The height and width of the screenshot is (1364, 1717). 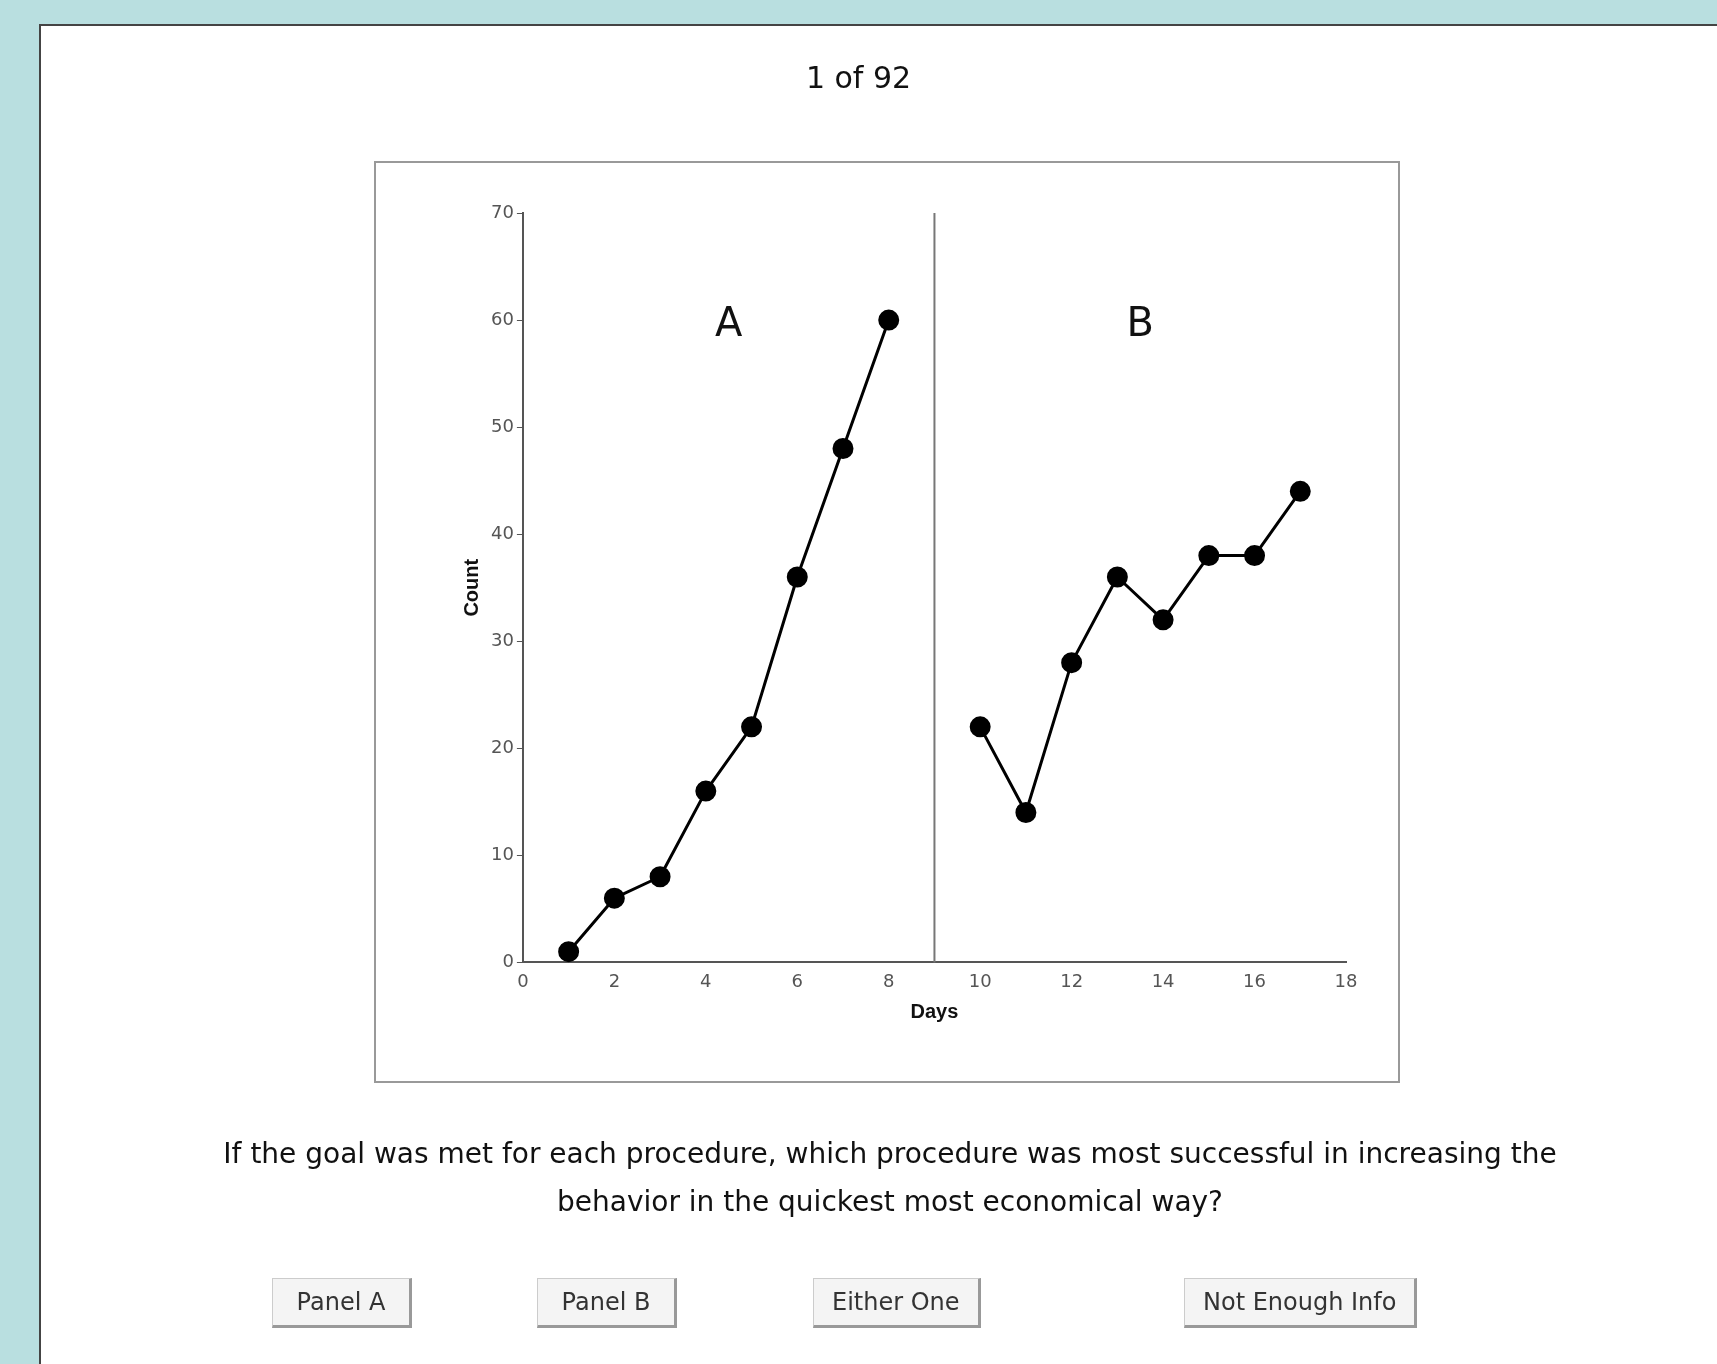 I want to click on x-axis-title: Days, so click(x=934, y=1010).